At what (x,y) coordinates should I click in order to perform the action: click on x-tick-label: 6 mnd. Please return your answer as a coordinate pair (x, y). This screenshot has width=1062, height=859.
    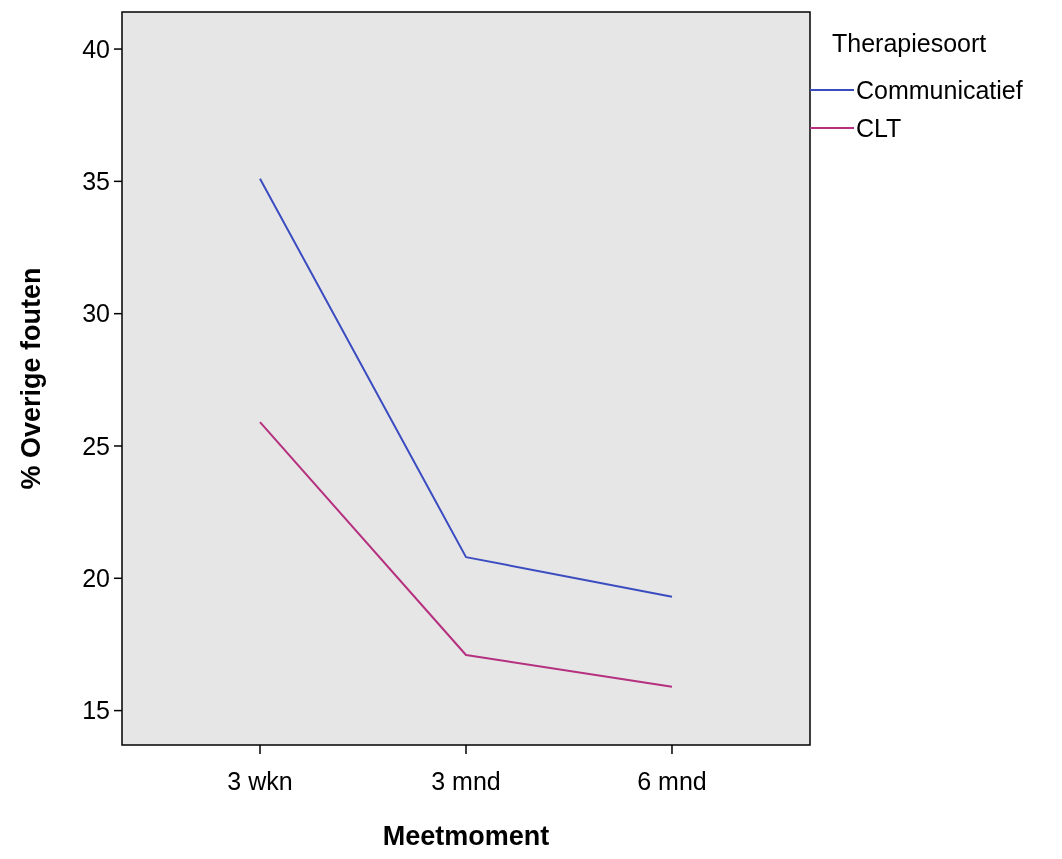
    Looking at the image, I should click on (672, 781).